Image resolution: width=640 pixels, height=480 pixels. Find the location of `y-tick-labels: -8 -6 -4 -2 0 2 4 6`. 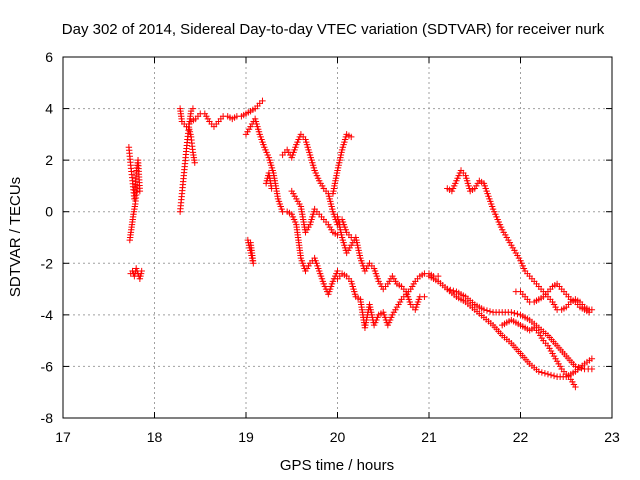

y-tick-labels: -8 -6 -4 -2 0 2 4 6 is located at coordinates (47, 237).